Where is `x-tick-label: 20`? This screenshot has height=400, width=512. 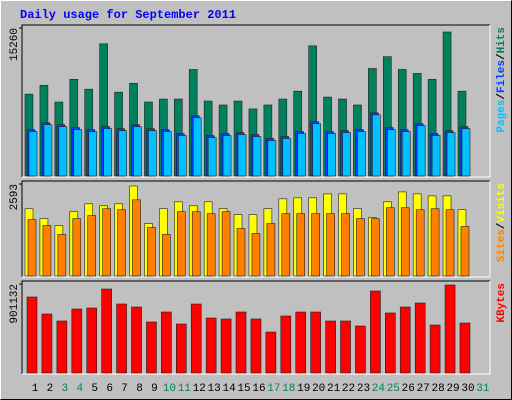 x-tick-label: 20 is located at coordinates (318, 389).